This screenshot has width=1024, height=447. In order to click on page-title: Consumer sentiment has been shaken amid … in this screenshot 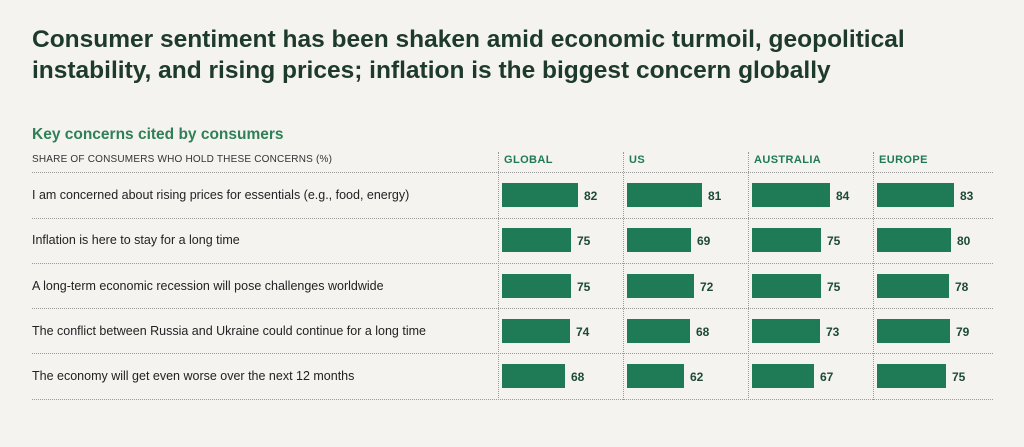, I will do `click(468, 55)`.